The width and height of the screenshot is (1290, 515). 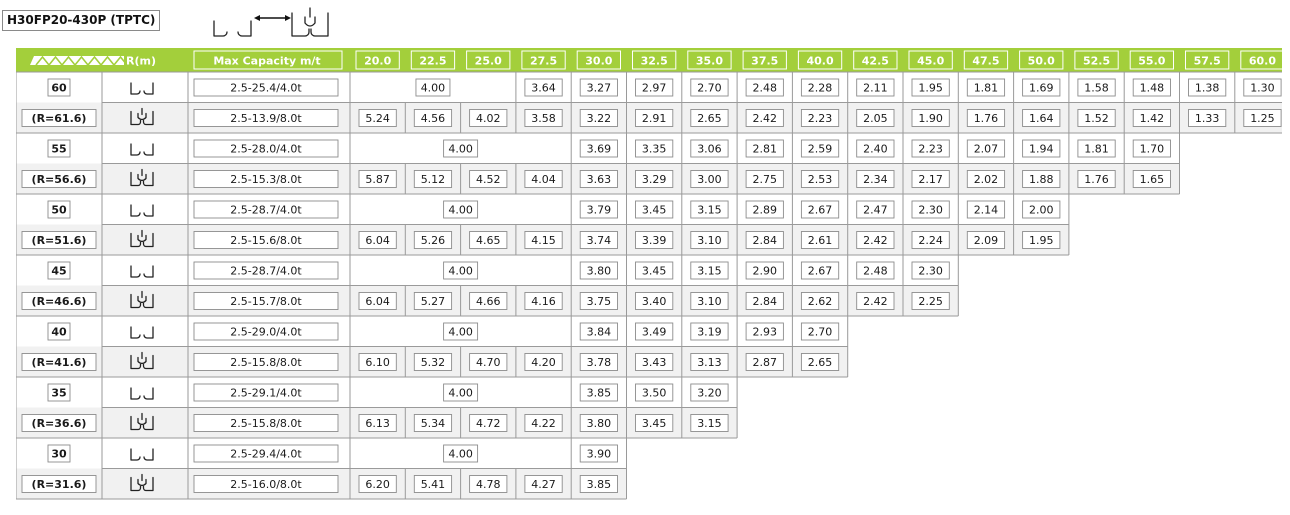 I want to click on load-value: 5.26, so click(x=433, y=240).